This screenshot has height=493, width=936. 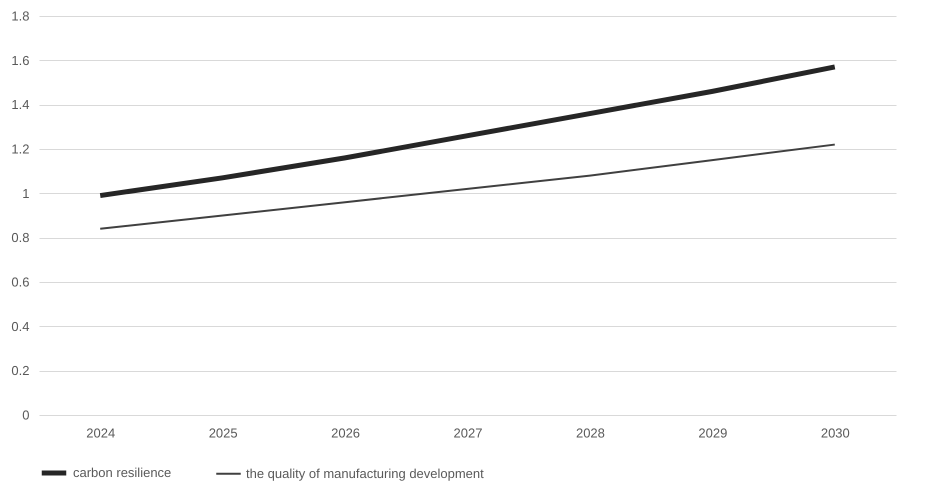 What do you see at coordinates (26, 193) in the screenshot?
I see `y-tick-label: 1` at bounding box center [26, 193].